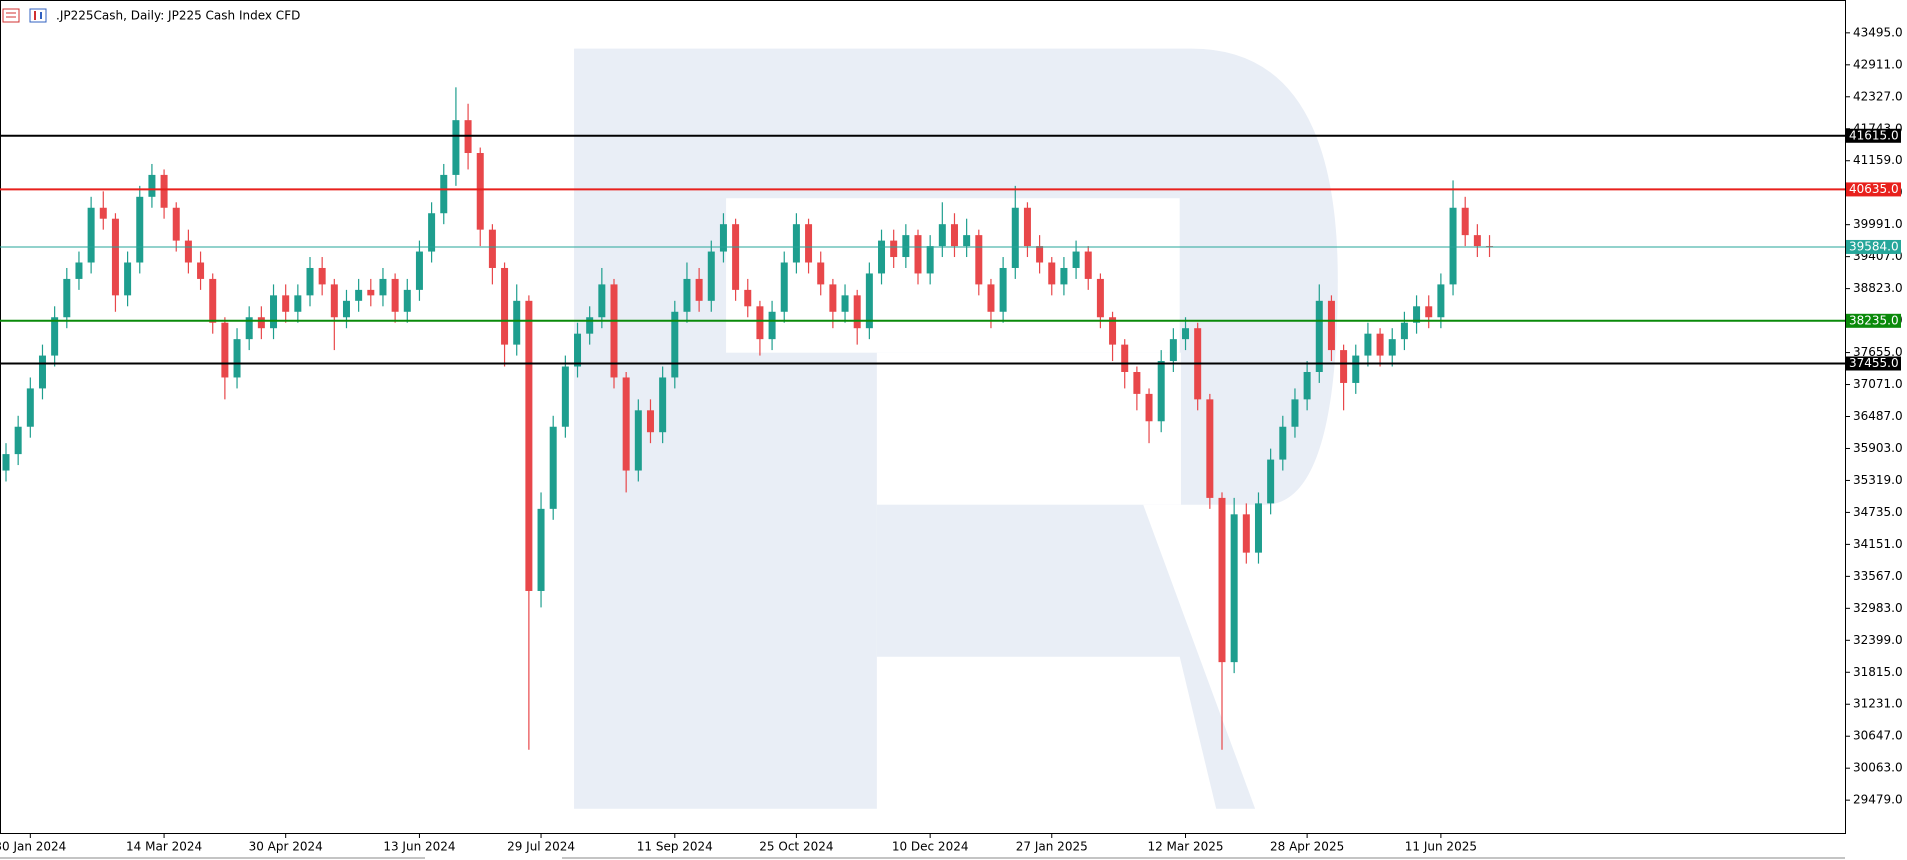 This screenshot has height=860, width=1907. I want to click on y-tick-label: 31231.0, so click(1878, 704).